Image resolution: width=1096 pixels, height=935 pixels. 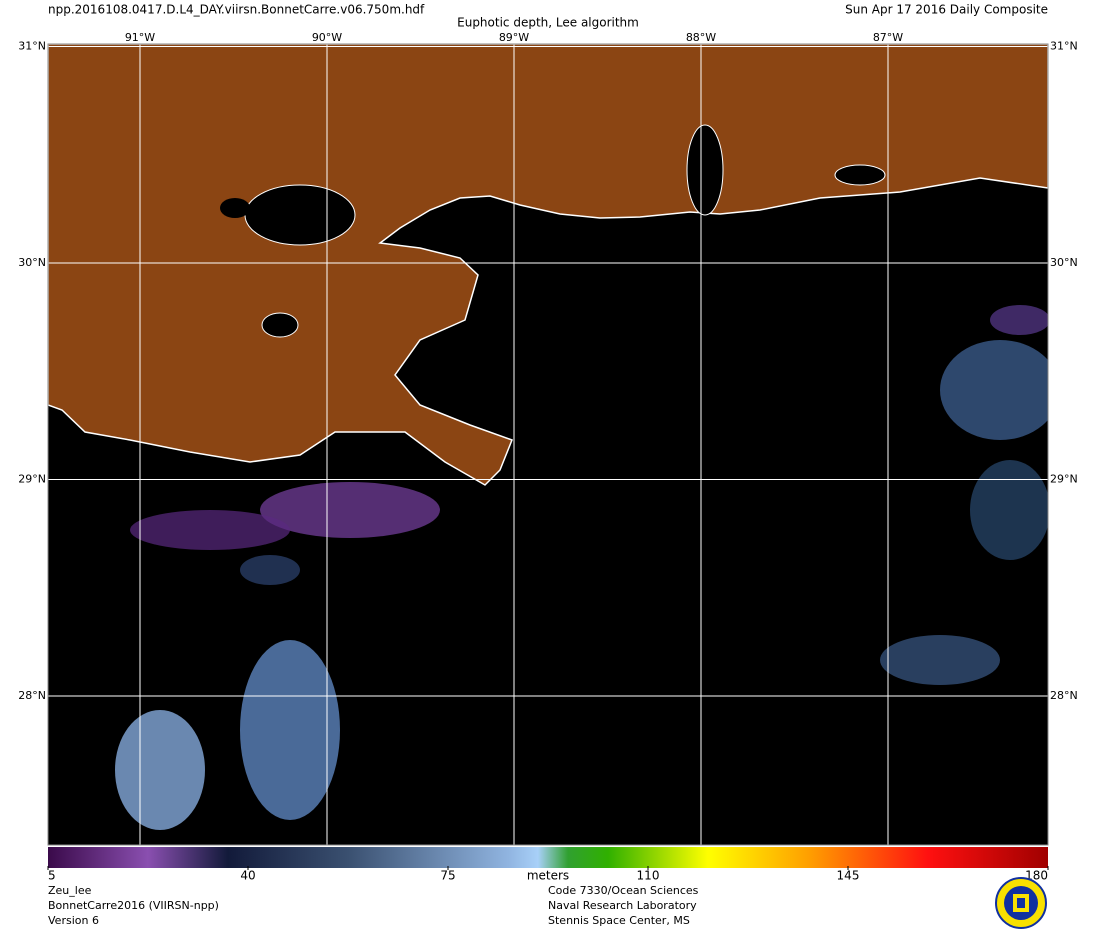 What do you see at coordinates (548, 857) in the screenshot?
I see `colorbar` at bounding box center [548, 857].